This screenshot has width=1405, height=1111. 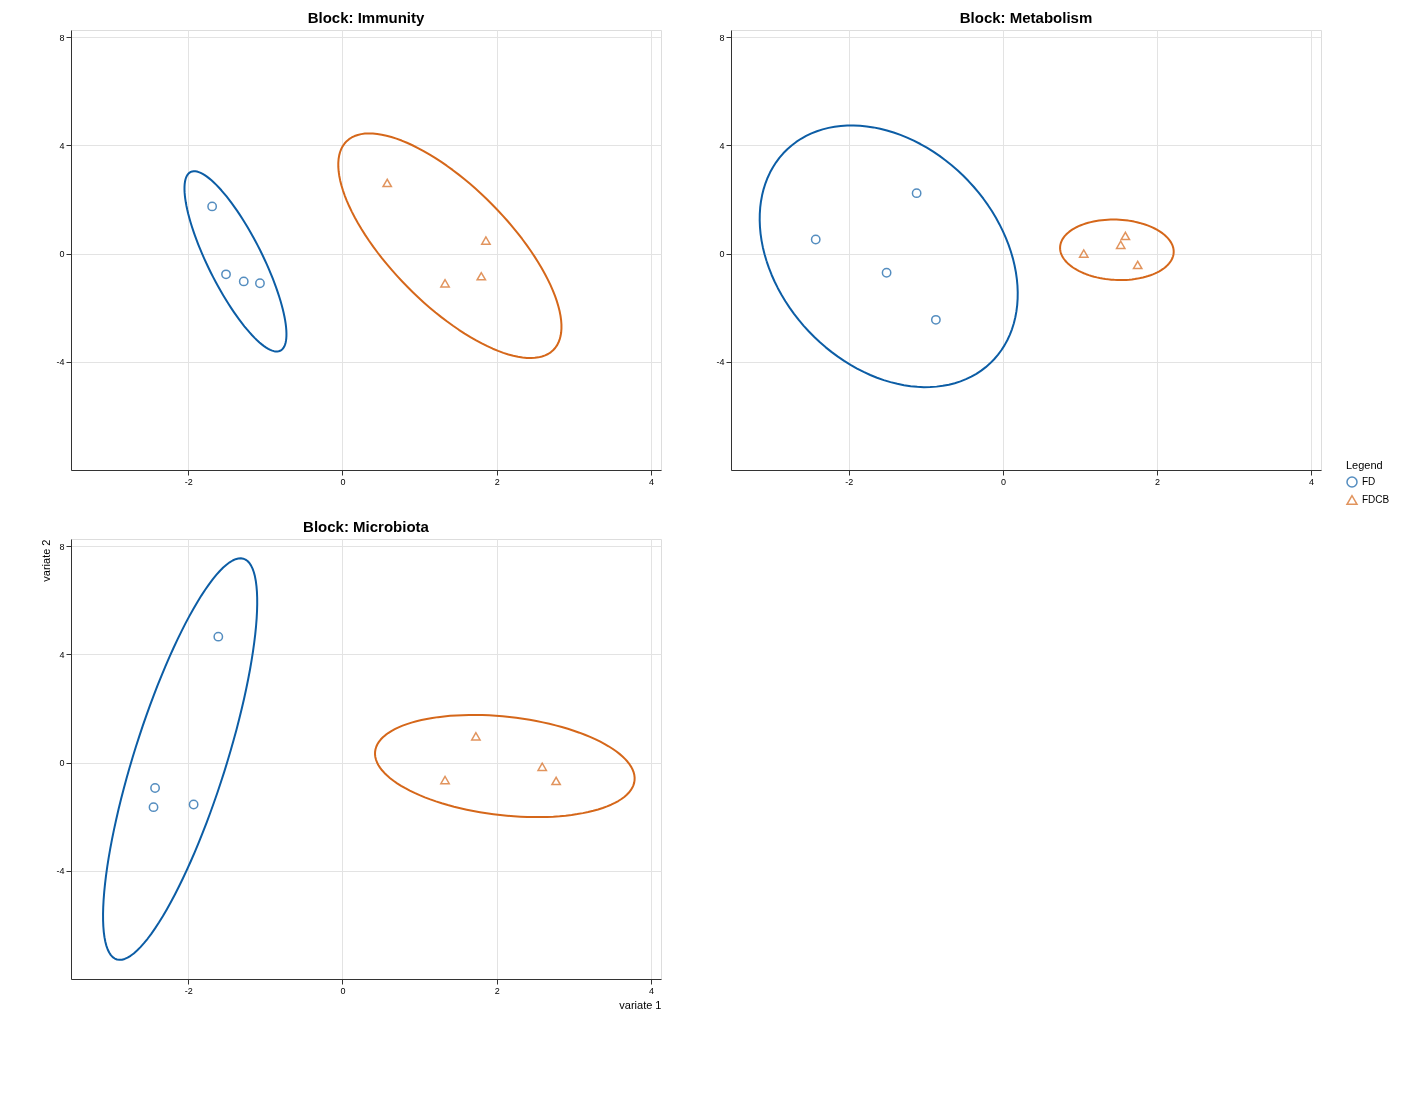 I want to click on legend-label: FDCB, so click(x=1376, y=499).